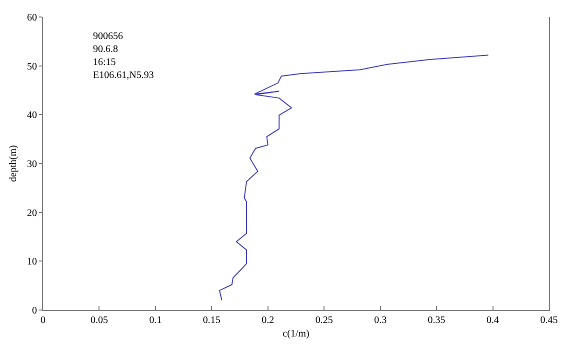  Describe the element at coordinates (104, 62) in the screenshot. I see `annotation: 16:15` at that location.